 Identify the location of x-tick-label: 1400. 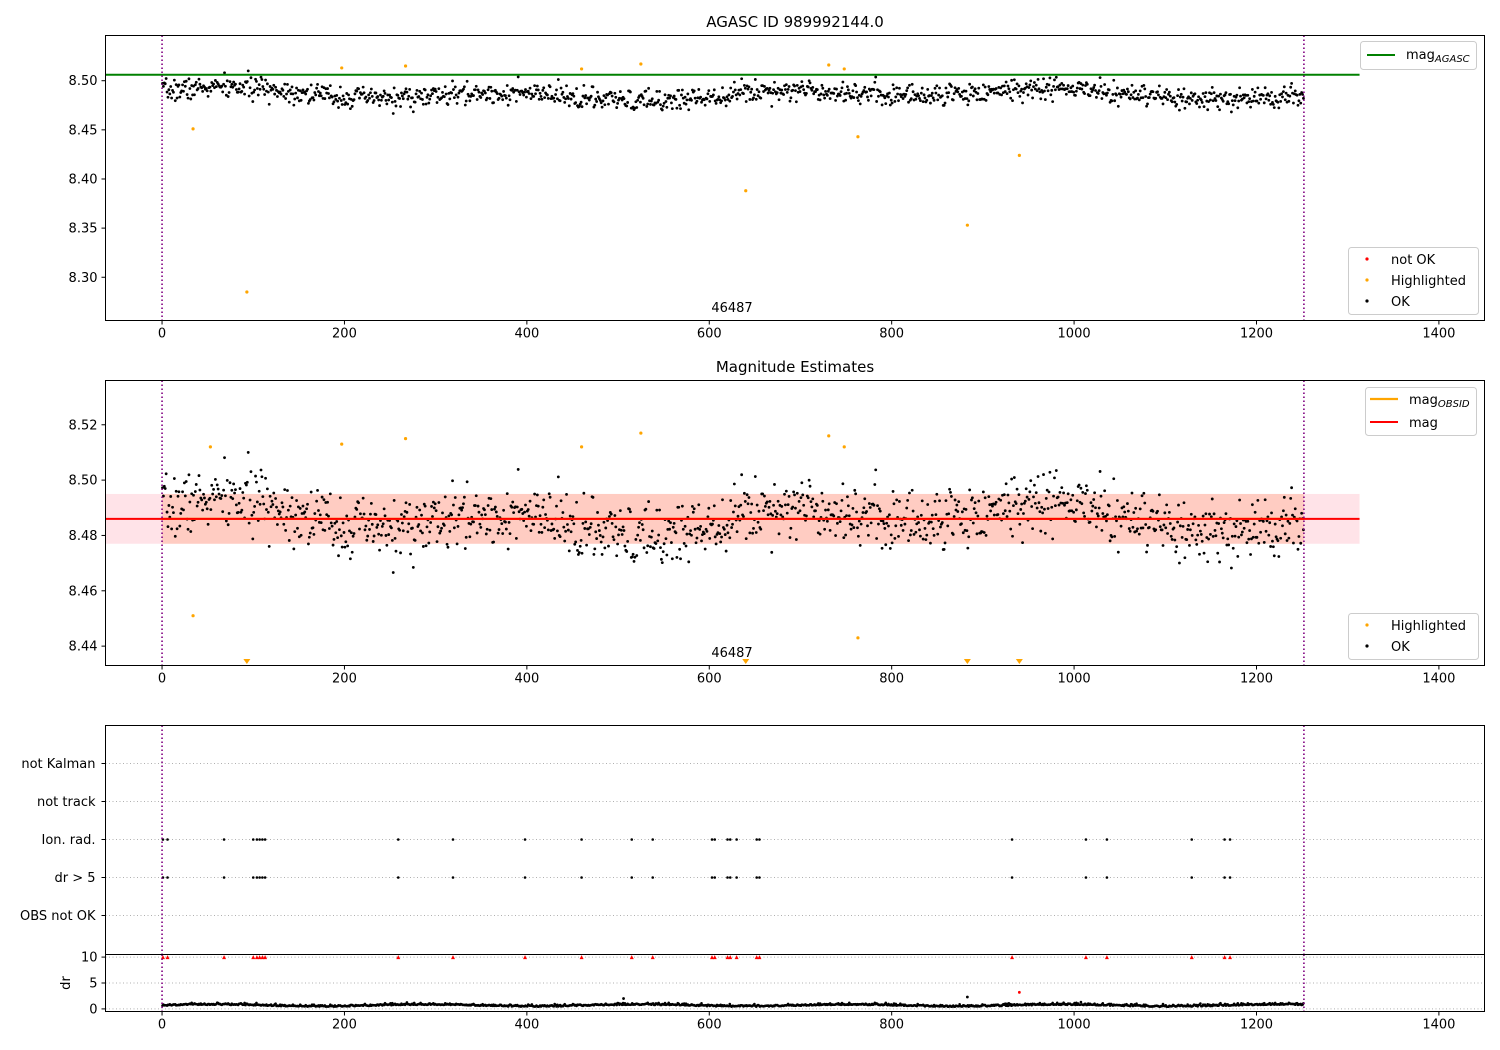
(1438, 334).